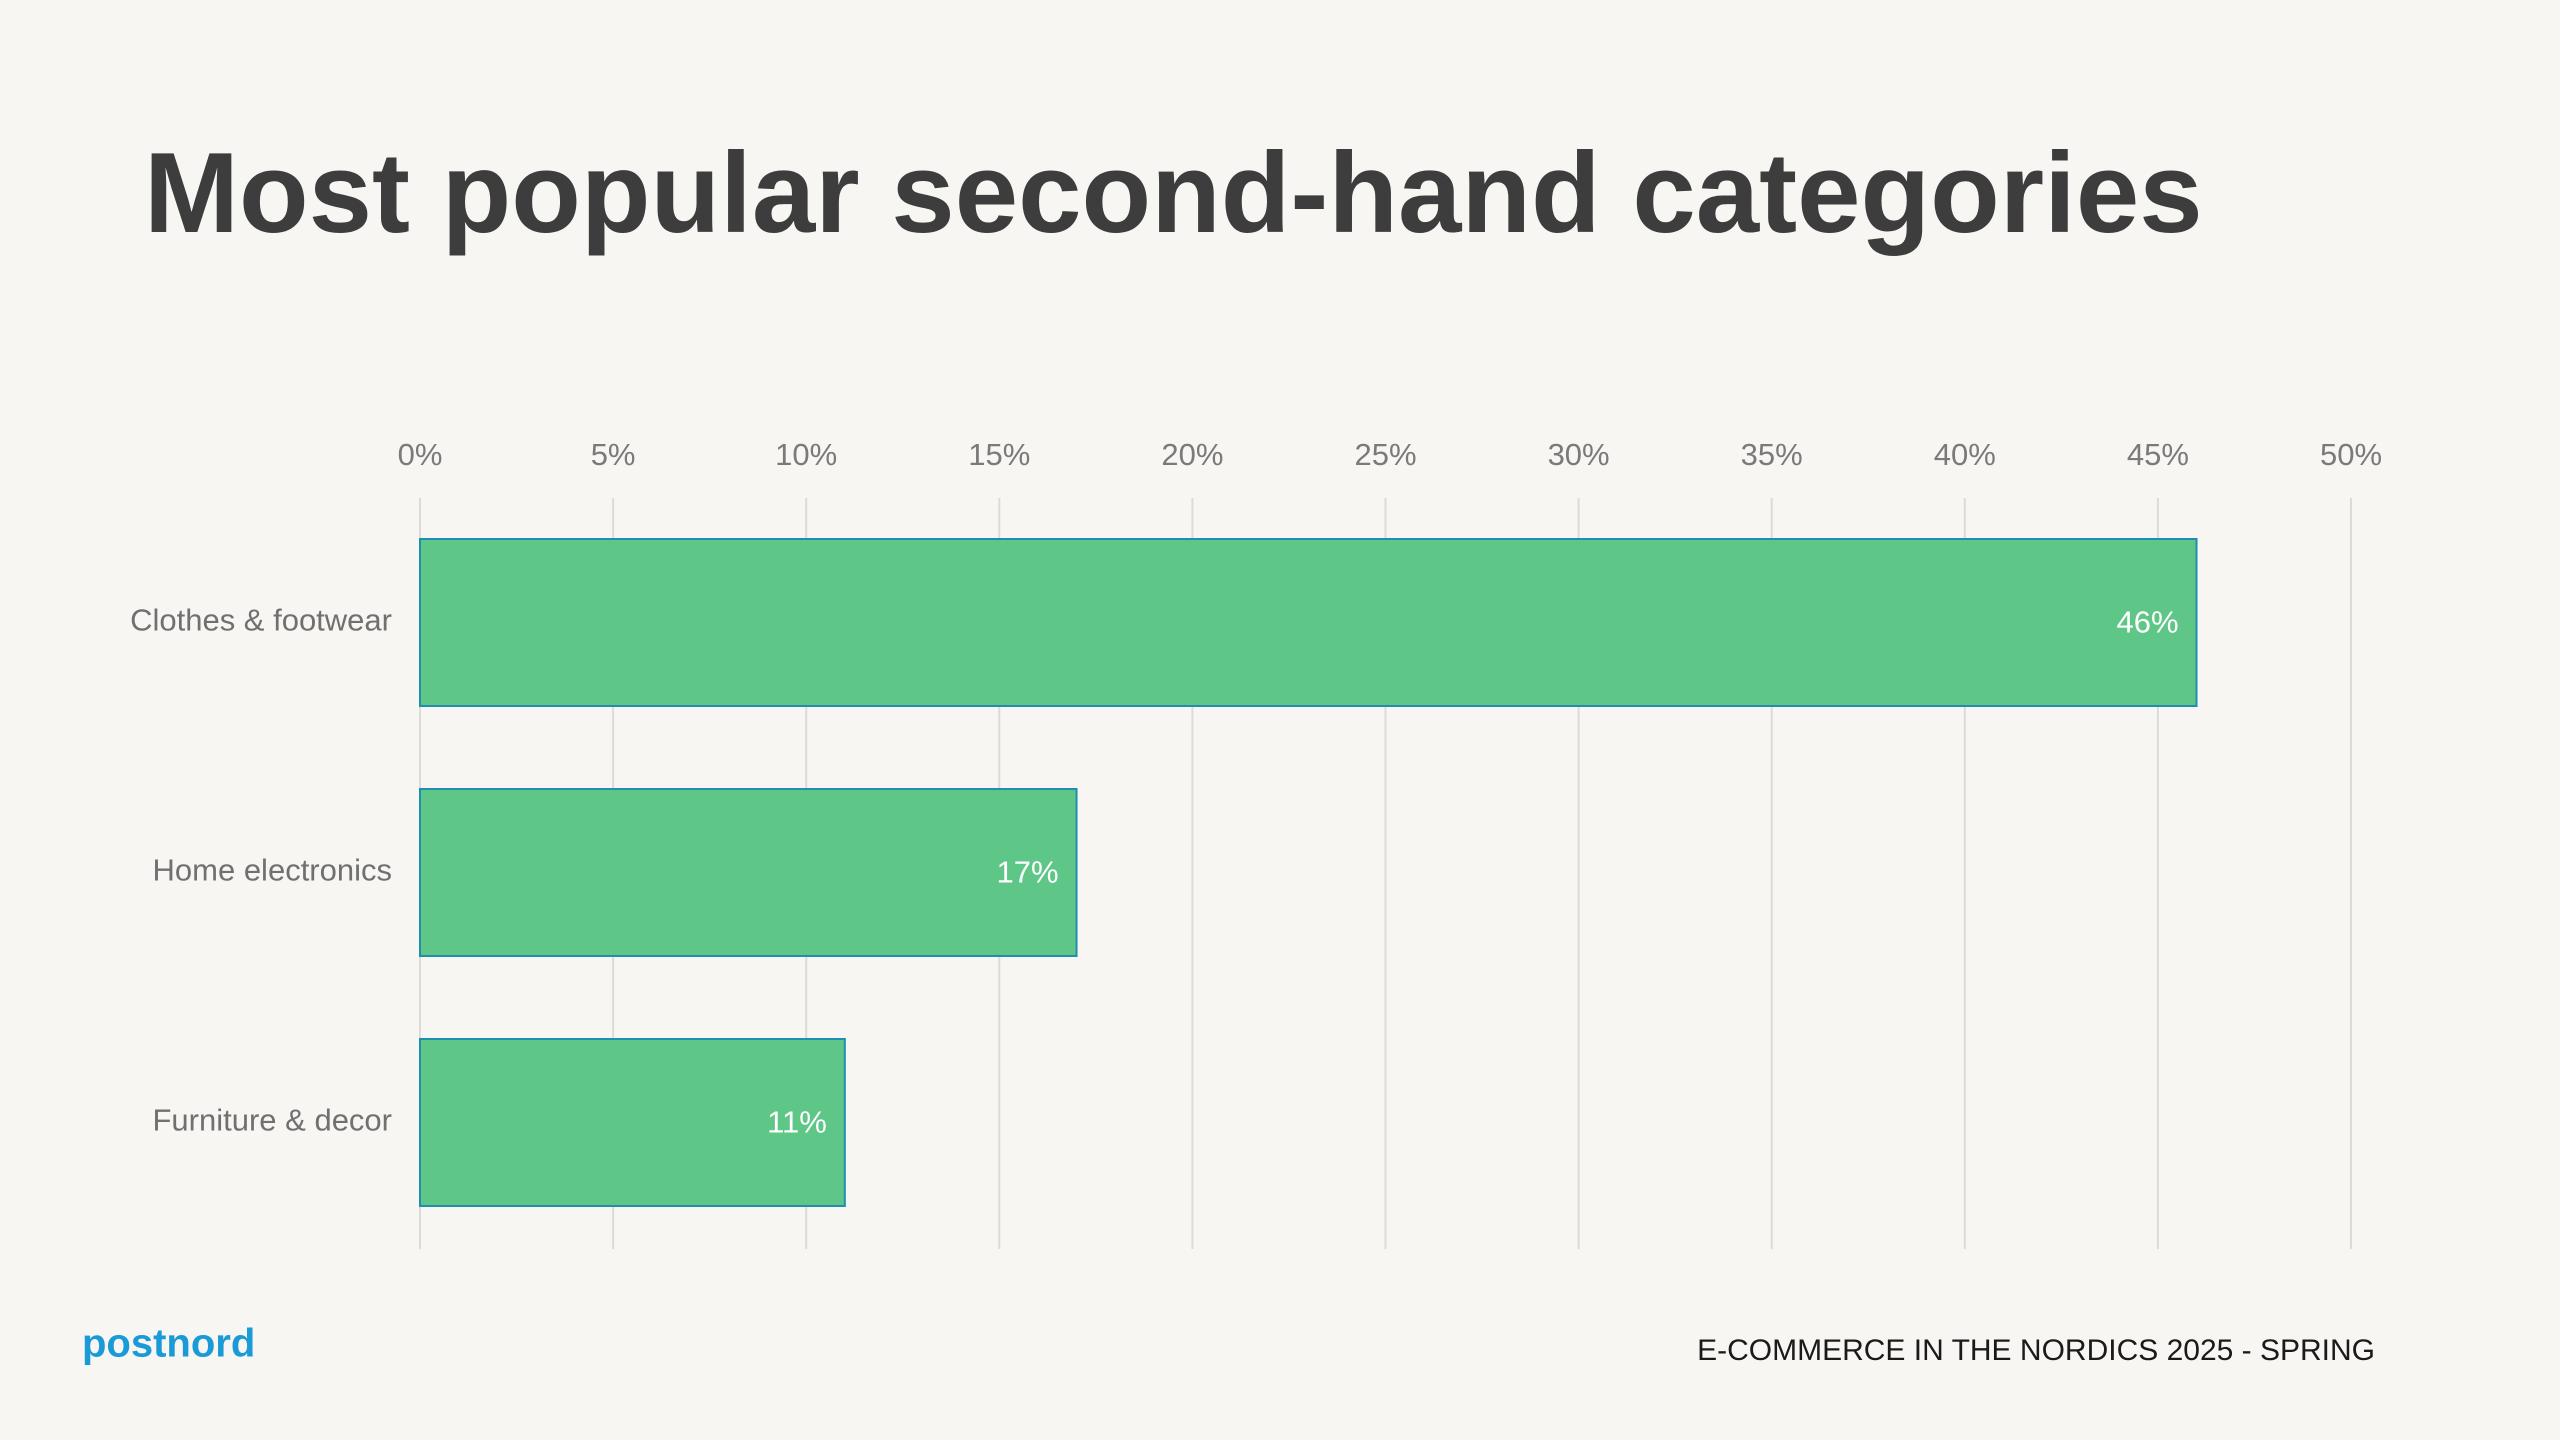  Describe the element at coordinates (806, 454) in the screenshot. I see `x-tick-label: 10%` at that location.